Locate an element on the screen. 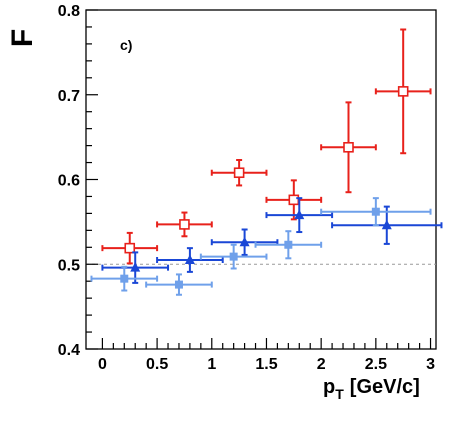 This screenshot has height=421, width=449. x-axis-title: pT [GeV/c] is located at coordinates (371, 389).